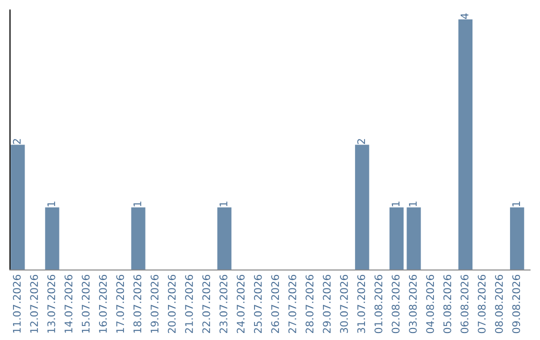 Image resolution: width=540 pixels, height=340 pixels. I want to click on x-tick-label: 04.08.2026, so click(430, 304).